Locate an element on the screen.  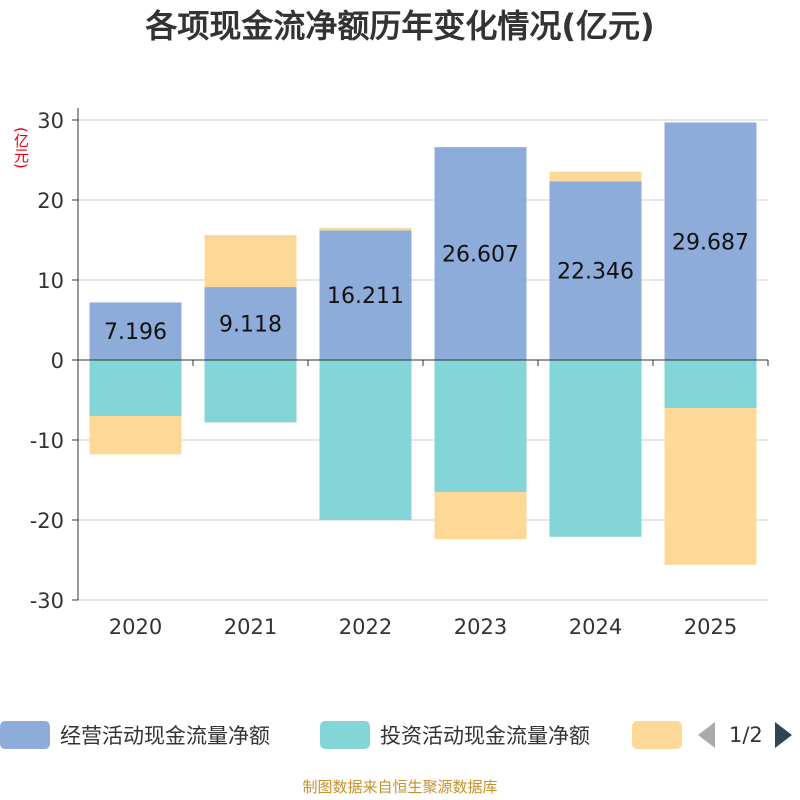
bar-series0-2025 is located at coordinates (710, 241).